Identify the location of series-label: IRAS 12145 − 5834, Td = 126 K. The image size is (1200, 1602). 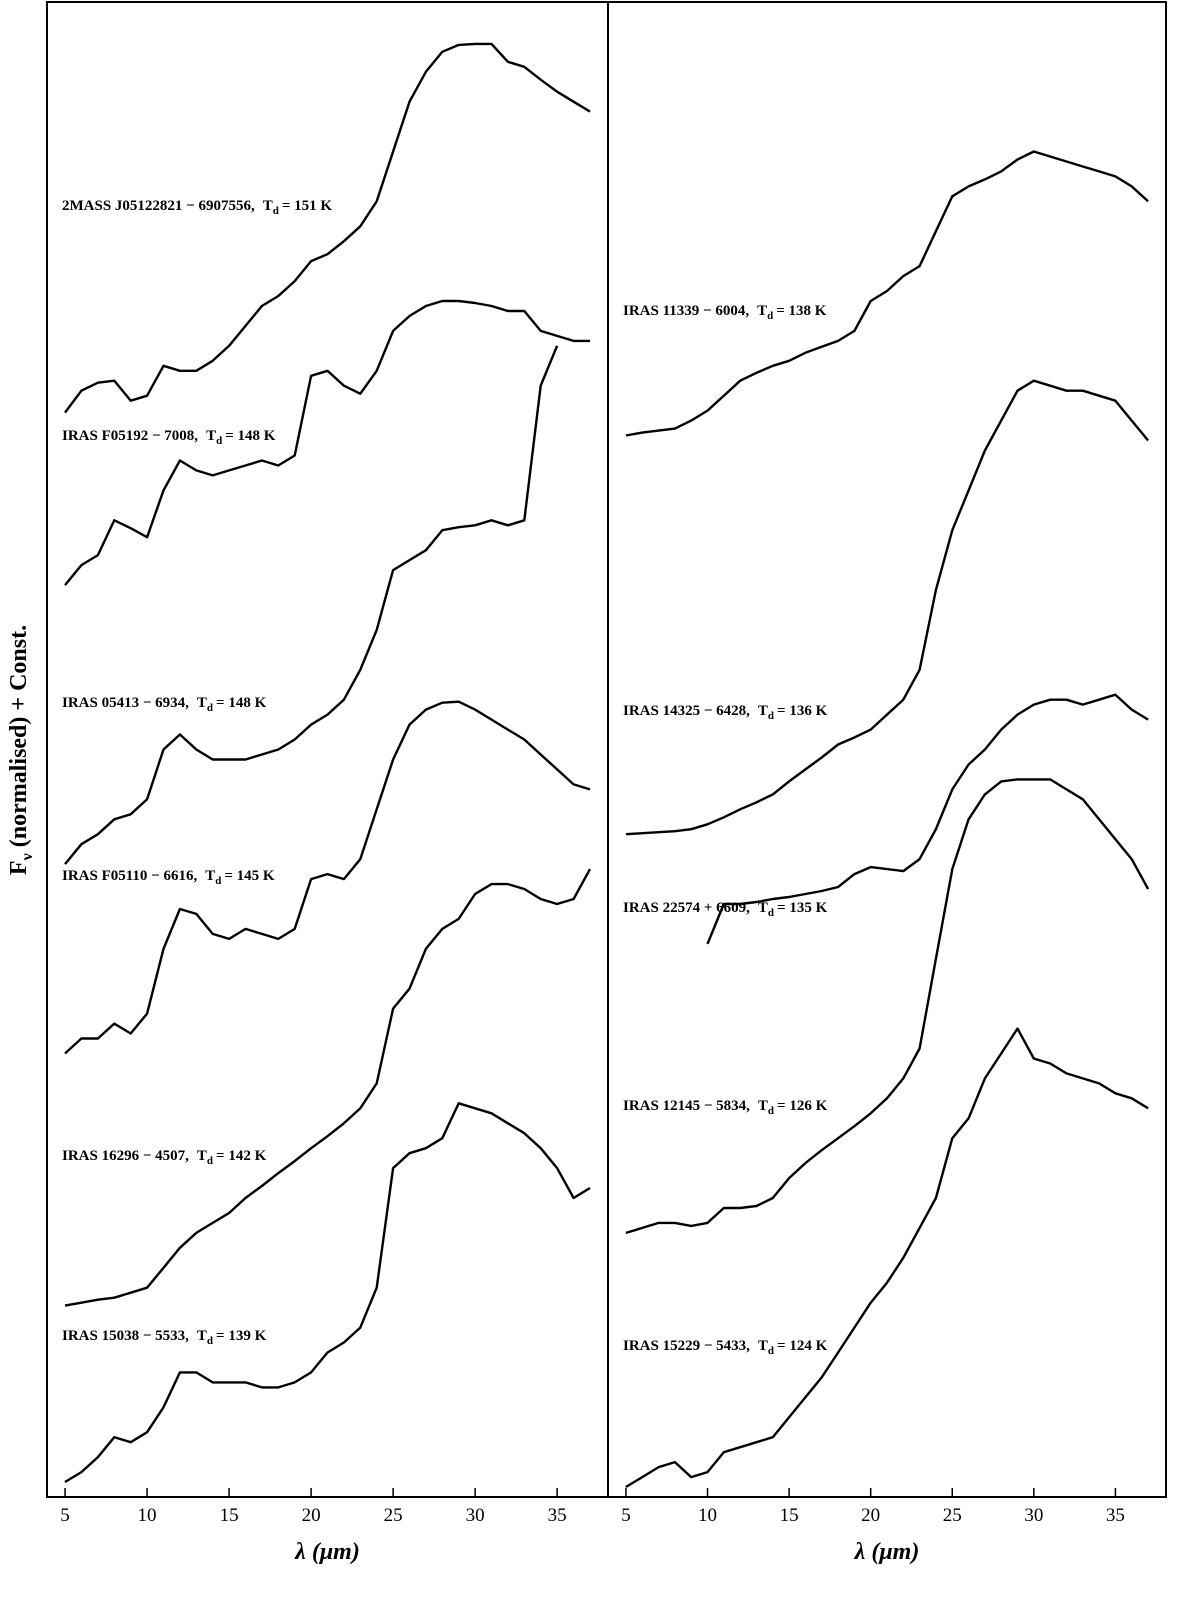
(725, 1107).